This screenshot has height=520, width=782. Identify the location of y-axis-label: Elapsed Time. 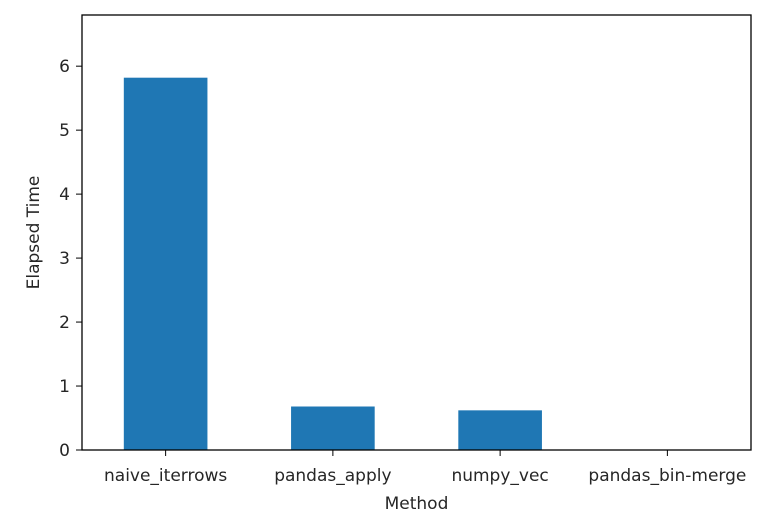
(34, 233).